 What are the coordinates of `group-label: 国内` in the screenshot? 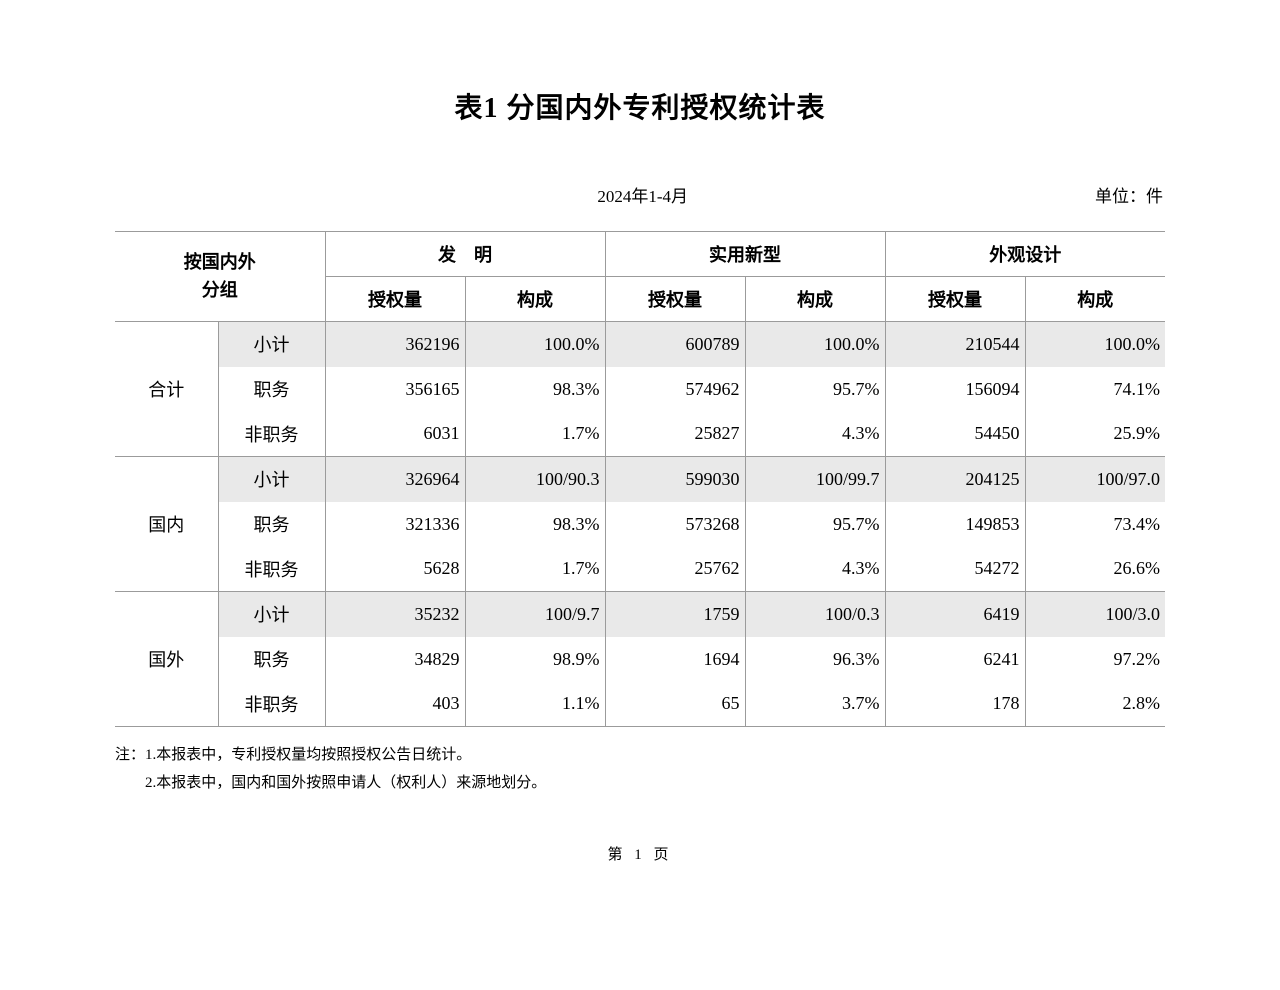 It's located at (167, 524).